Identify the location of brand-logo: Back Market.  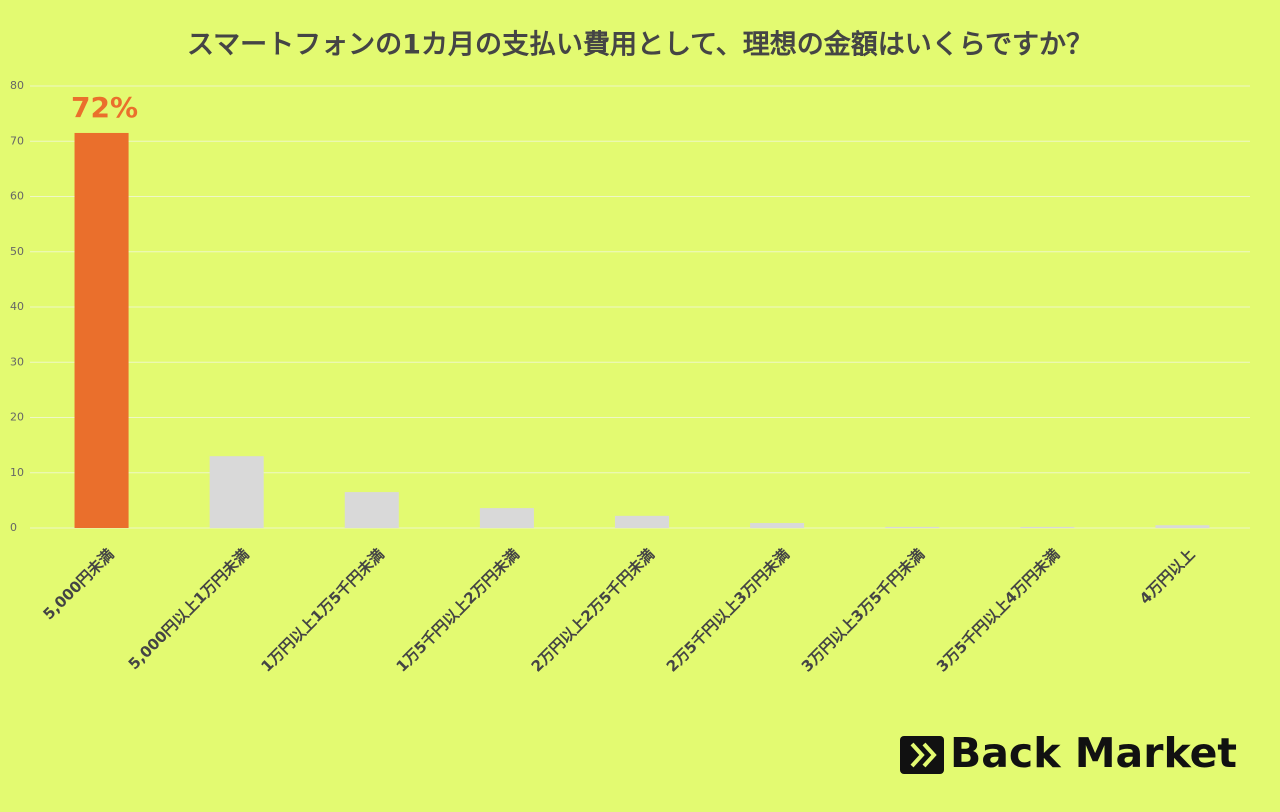
(1068, 753).